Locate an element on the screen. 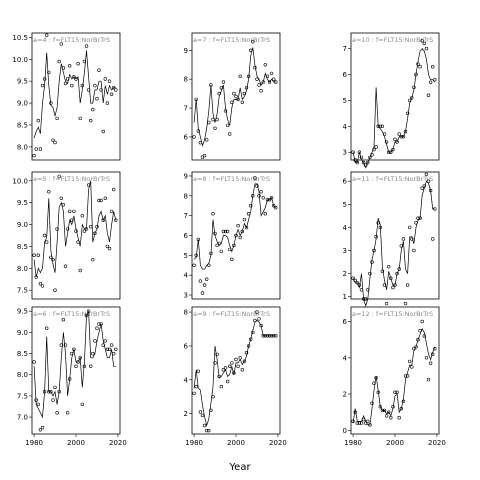 The height and width of the screenshot is (480, 480). panel-strip-label: a=10 : f=FLT15:NorBrTrS is located at coordinates (392, 40).